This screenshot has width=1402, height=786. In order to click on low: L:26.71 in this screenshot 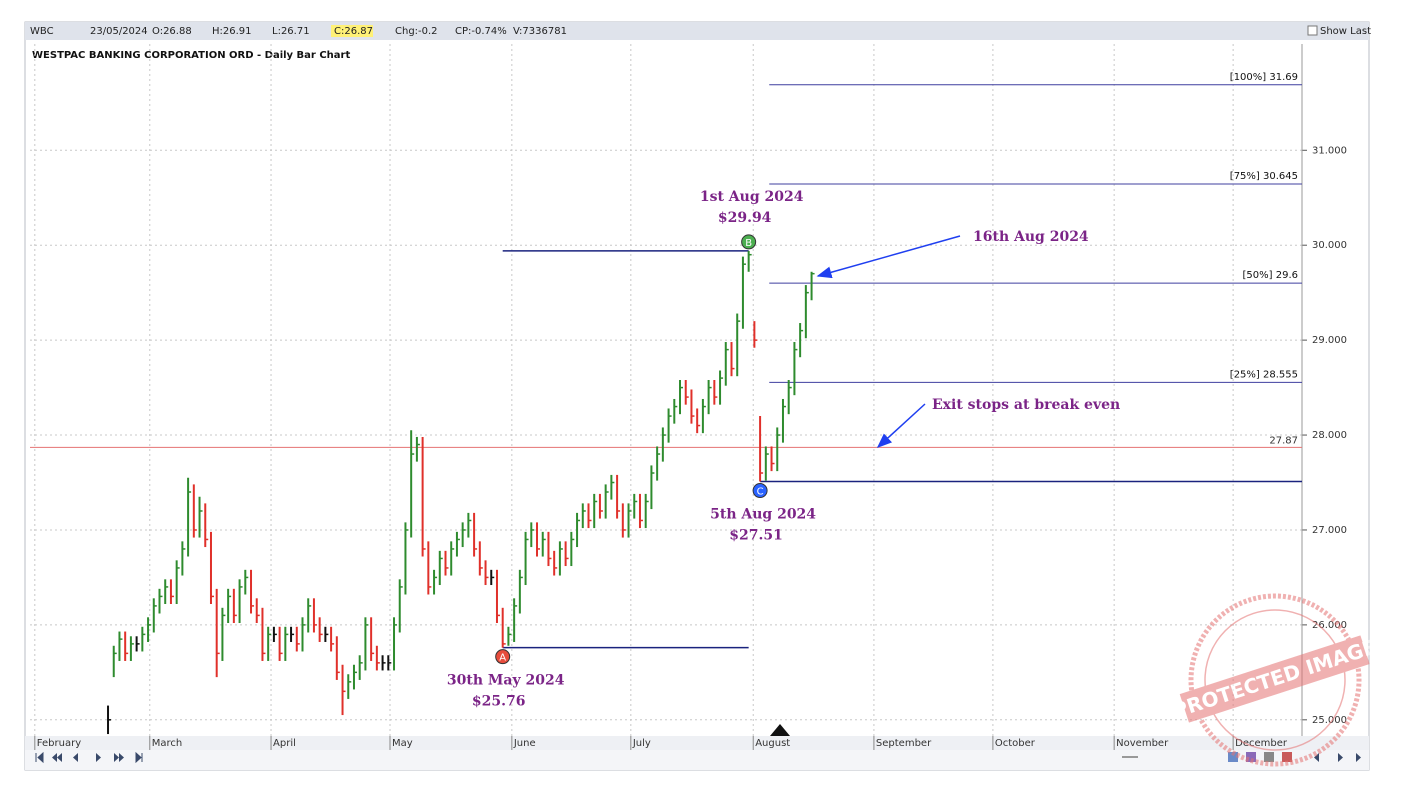, I will do `click(291, 31)`.